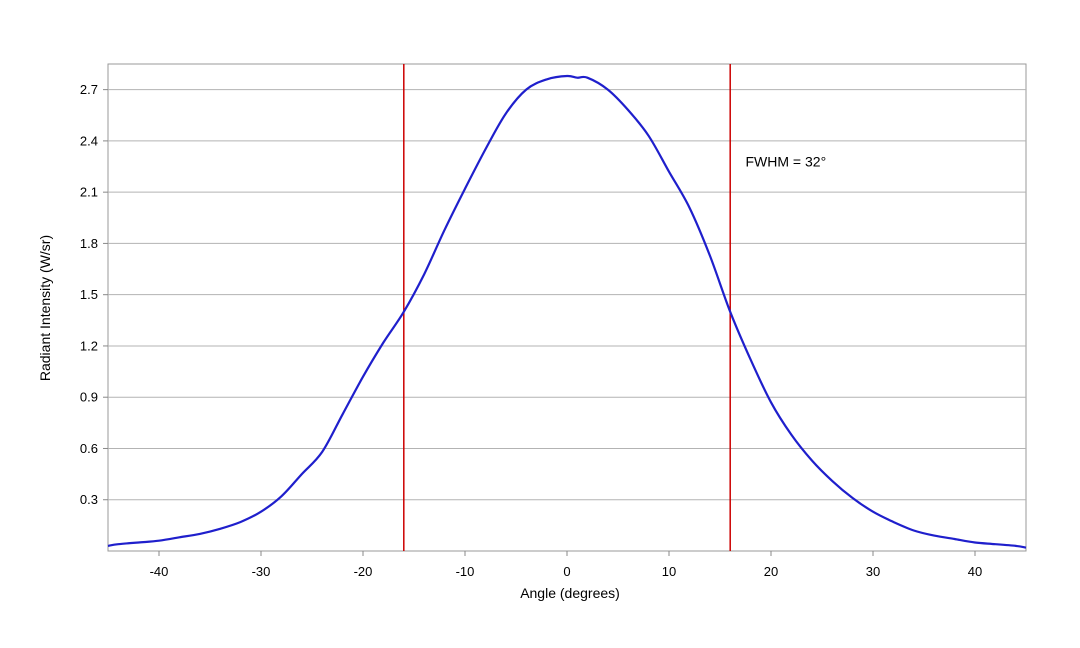 The height and width of the screenshot is (648, 1080). What do you see at coordinates (566, 571) in the screenshot?
I see `x-tick-label: 0` at bounding box center [566, 571].